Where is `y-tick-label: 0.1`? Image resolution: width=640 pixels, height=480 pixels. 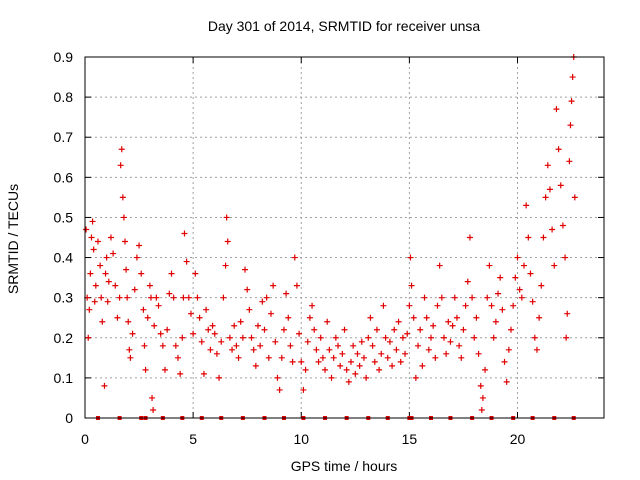
y-tick-label: 0.1 is located at coordinates (64, 378).